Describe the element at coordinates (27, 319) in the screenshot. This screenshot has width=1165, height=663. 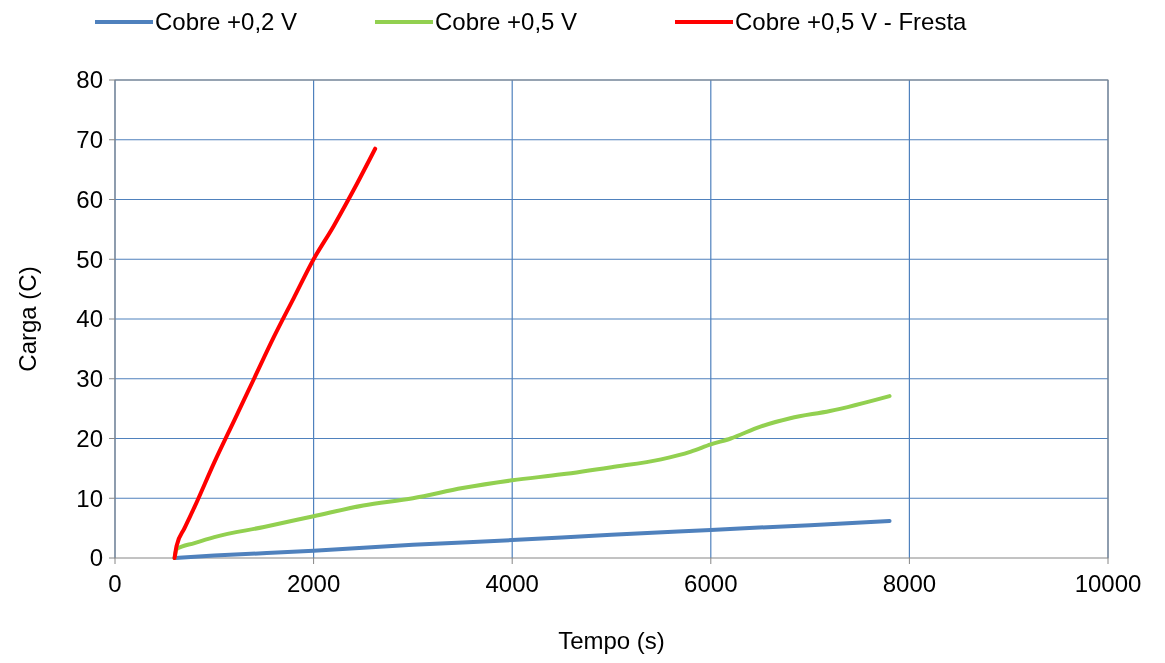
I see `y-axis-title: Carga (C)` at that location.